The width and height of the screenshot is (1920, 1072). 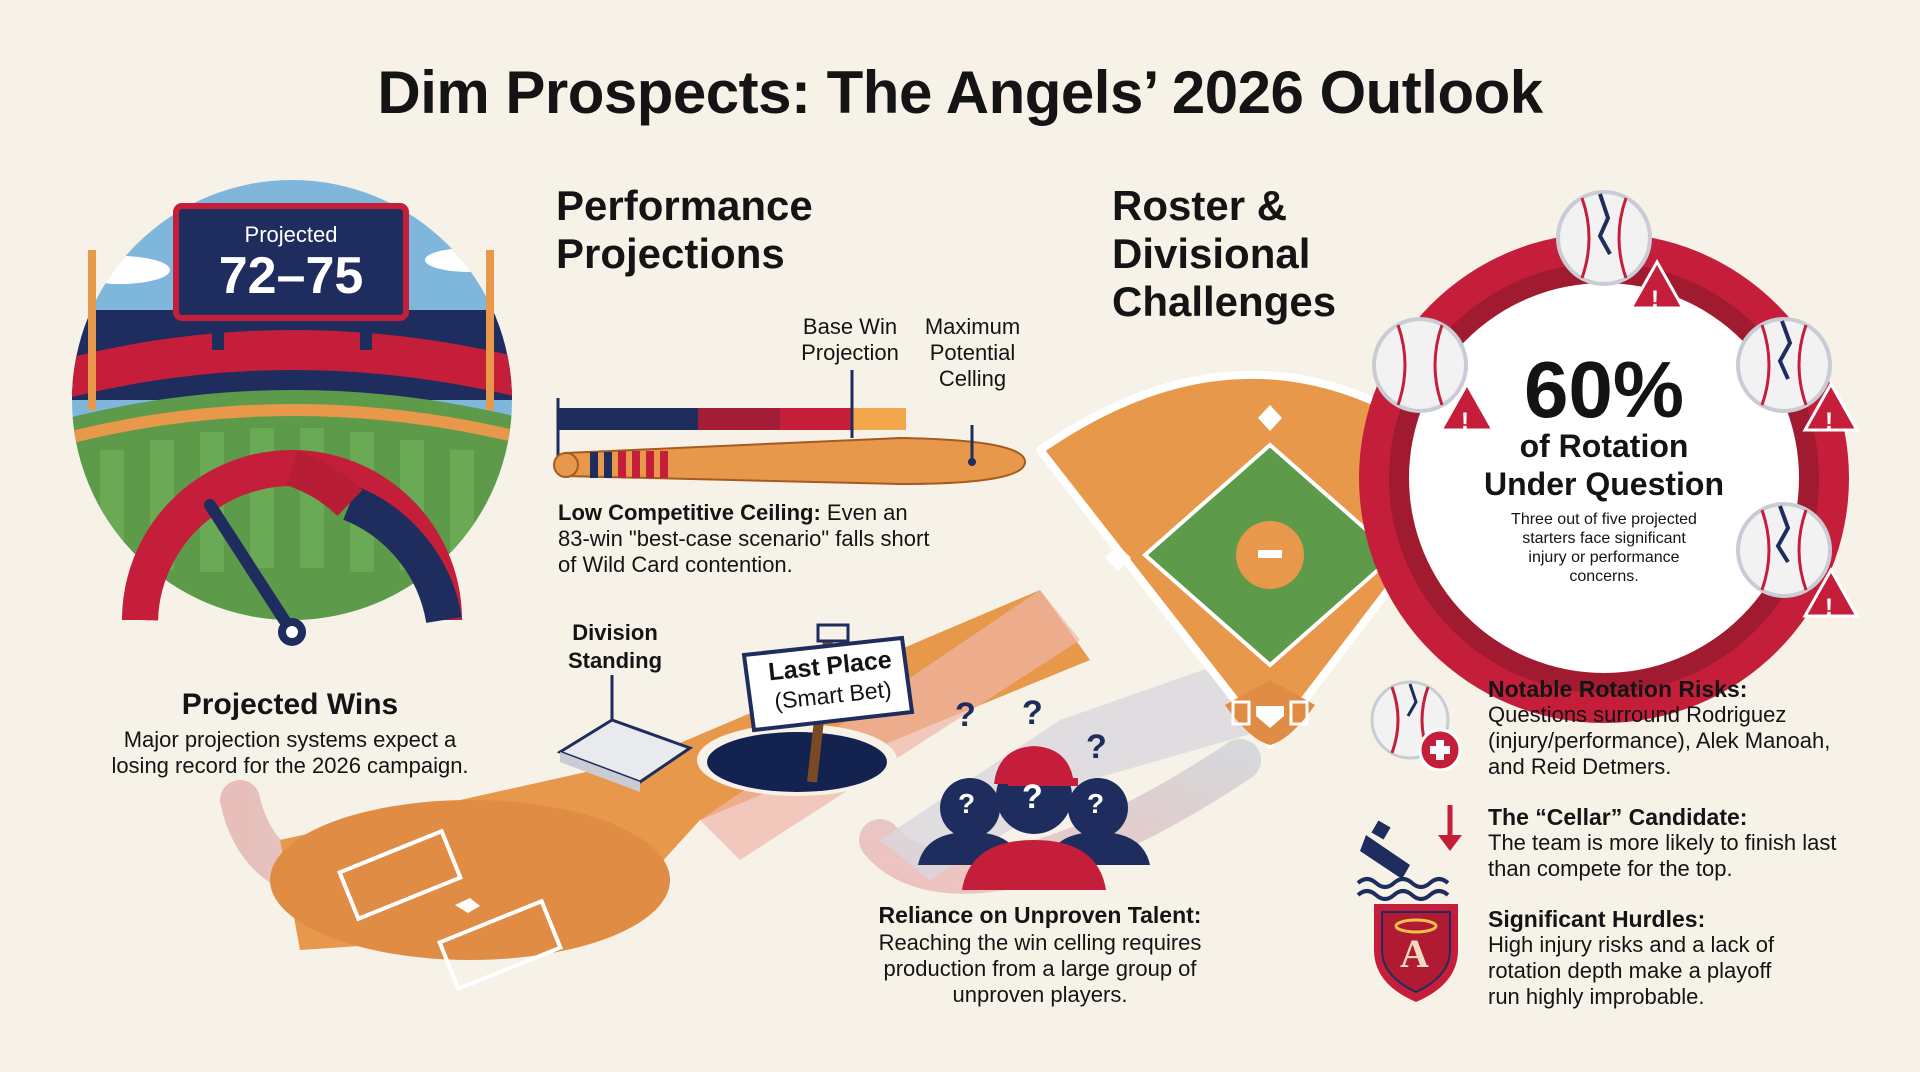 I want to click on max-label-line-1: Maximum, so click(x=972, y=326).